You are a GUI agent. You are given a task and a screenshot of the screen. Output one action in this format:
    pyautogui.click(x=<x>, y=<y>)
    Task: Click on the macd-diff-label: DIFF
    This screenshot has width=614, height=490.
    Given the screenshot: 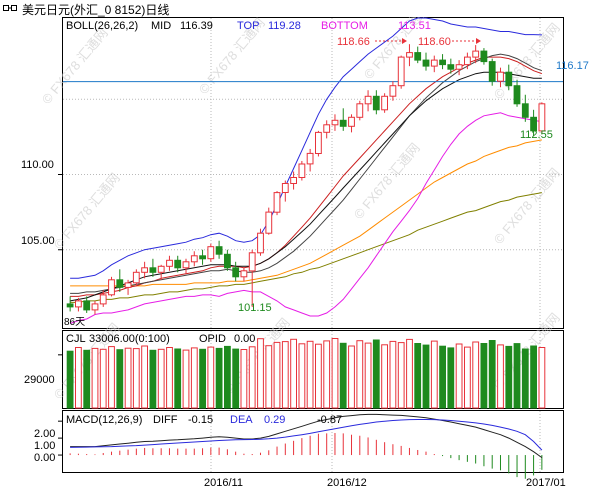 What is the action you would take?
    pyautogui.click(x=165, y=420)
    